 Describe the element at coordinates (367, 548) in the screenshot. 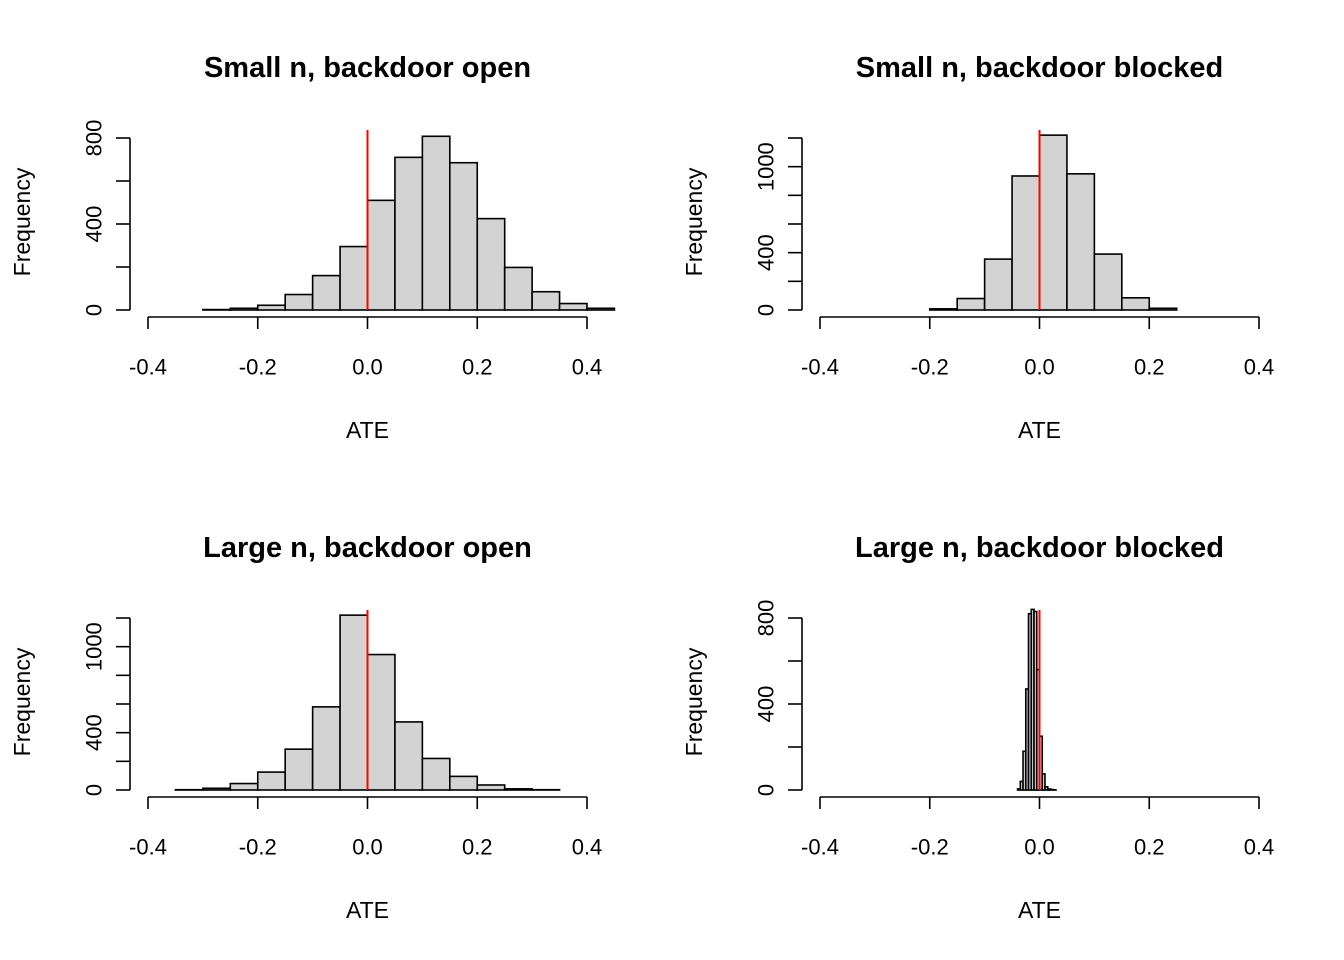

I see `chart-title: Large n, backdoor open` at that location.